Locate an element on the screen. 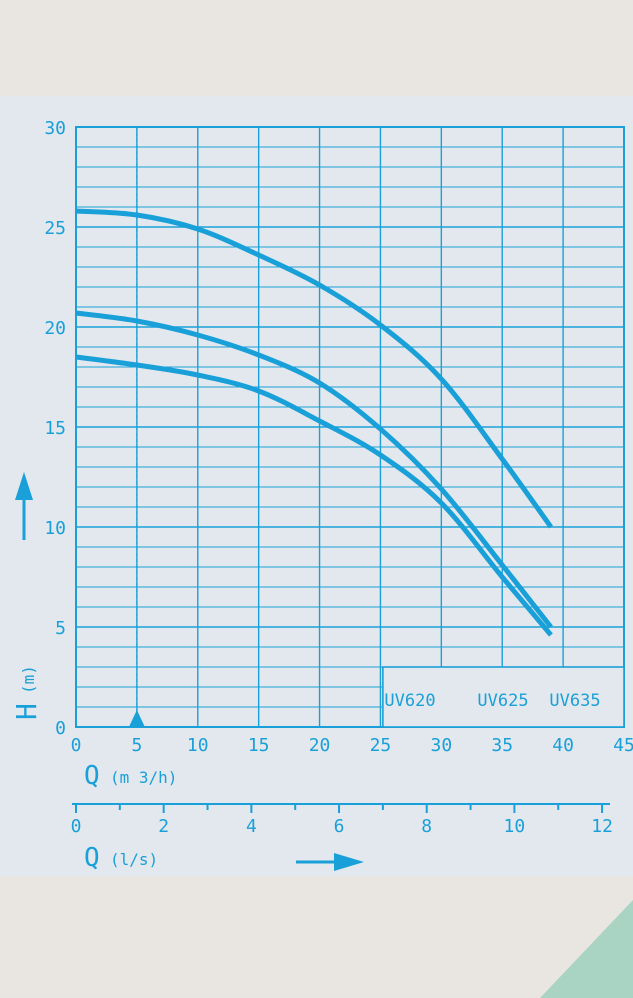  x-tick-label: 0 is located at coordinates (76, 745).